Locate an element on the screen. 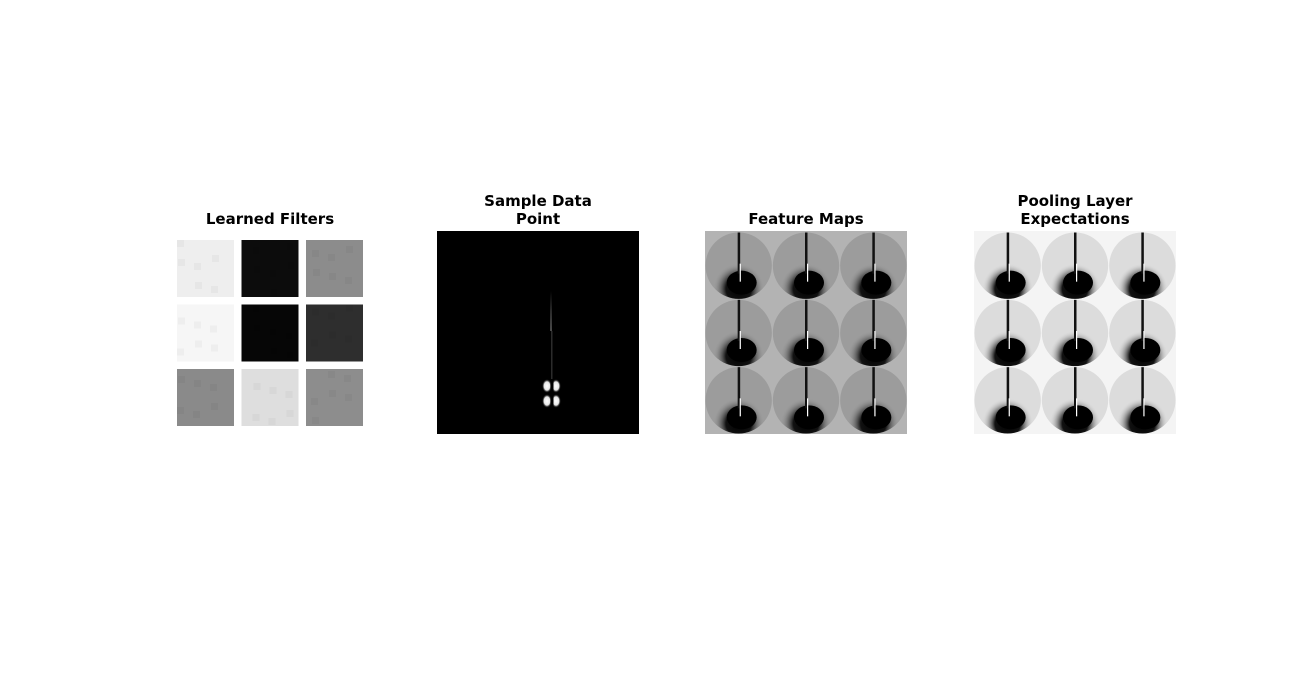  sample-data-point-title-line1: Sample Data is located at coordinates (538, 201).